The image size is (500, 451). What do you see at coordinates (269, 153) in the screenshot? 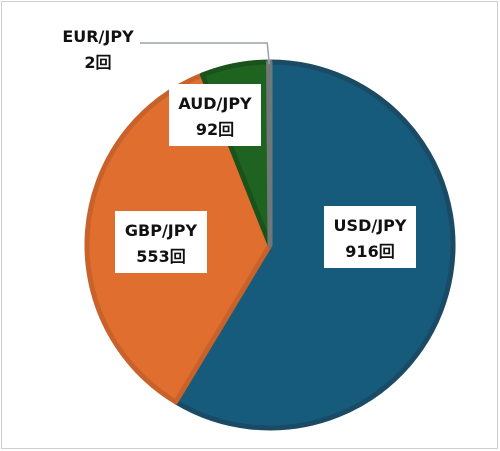
I see `pie-slice-eur-jpy` at bounding box center [269, 153].